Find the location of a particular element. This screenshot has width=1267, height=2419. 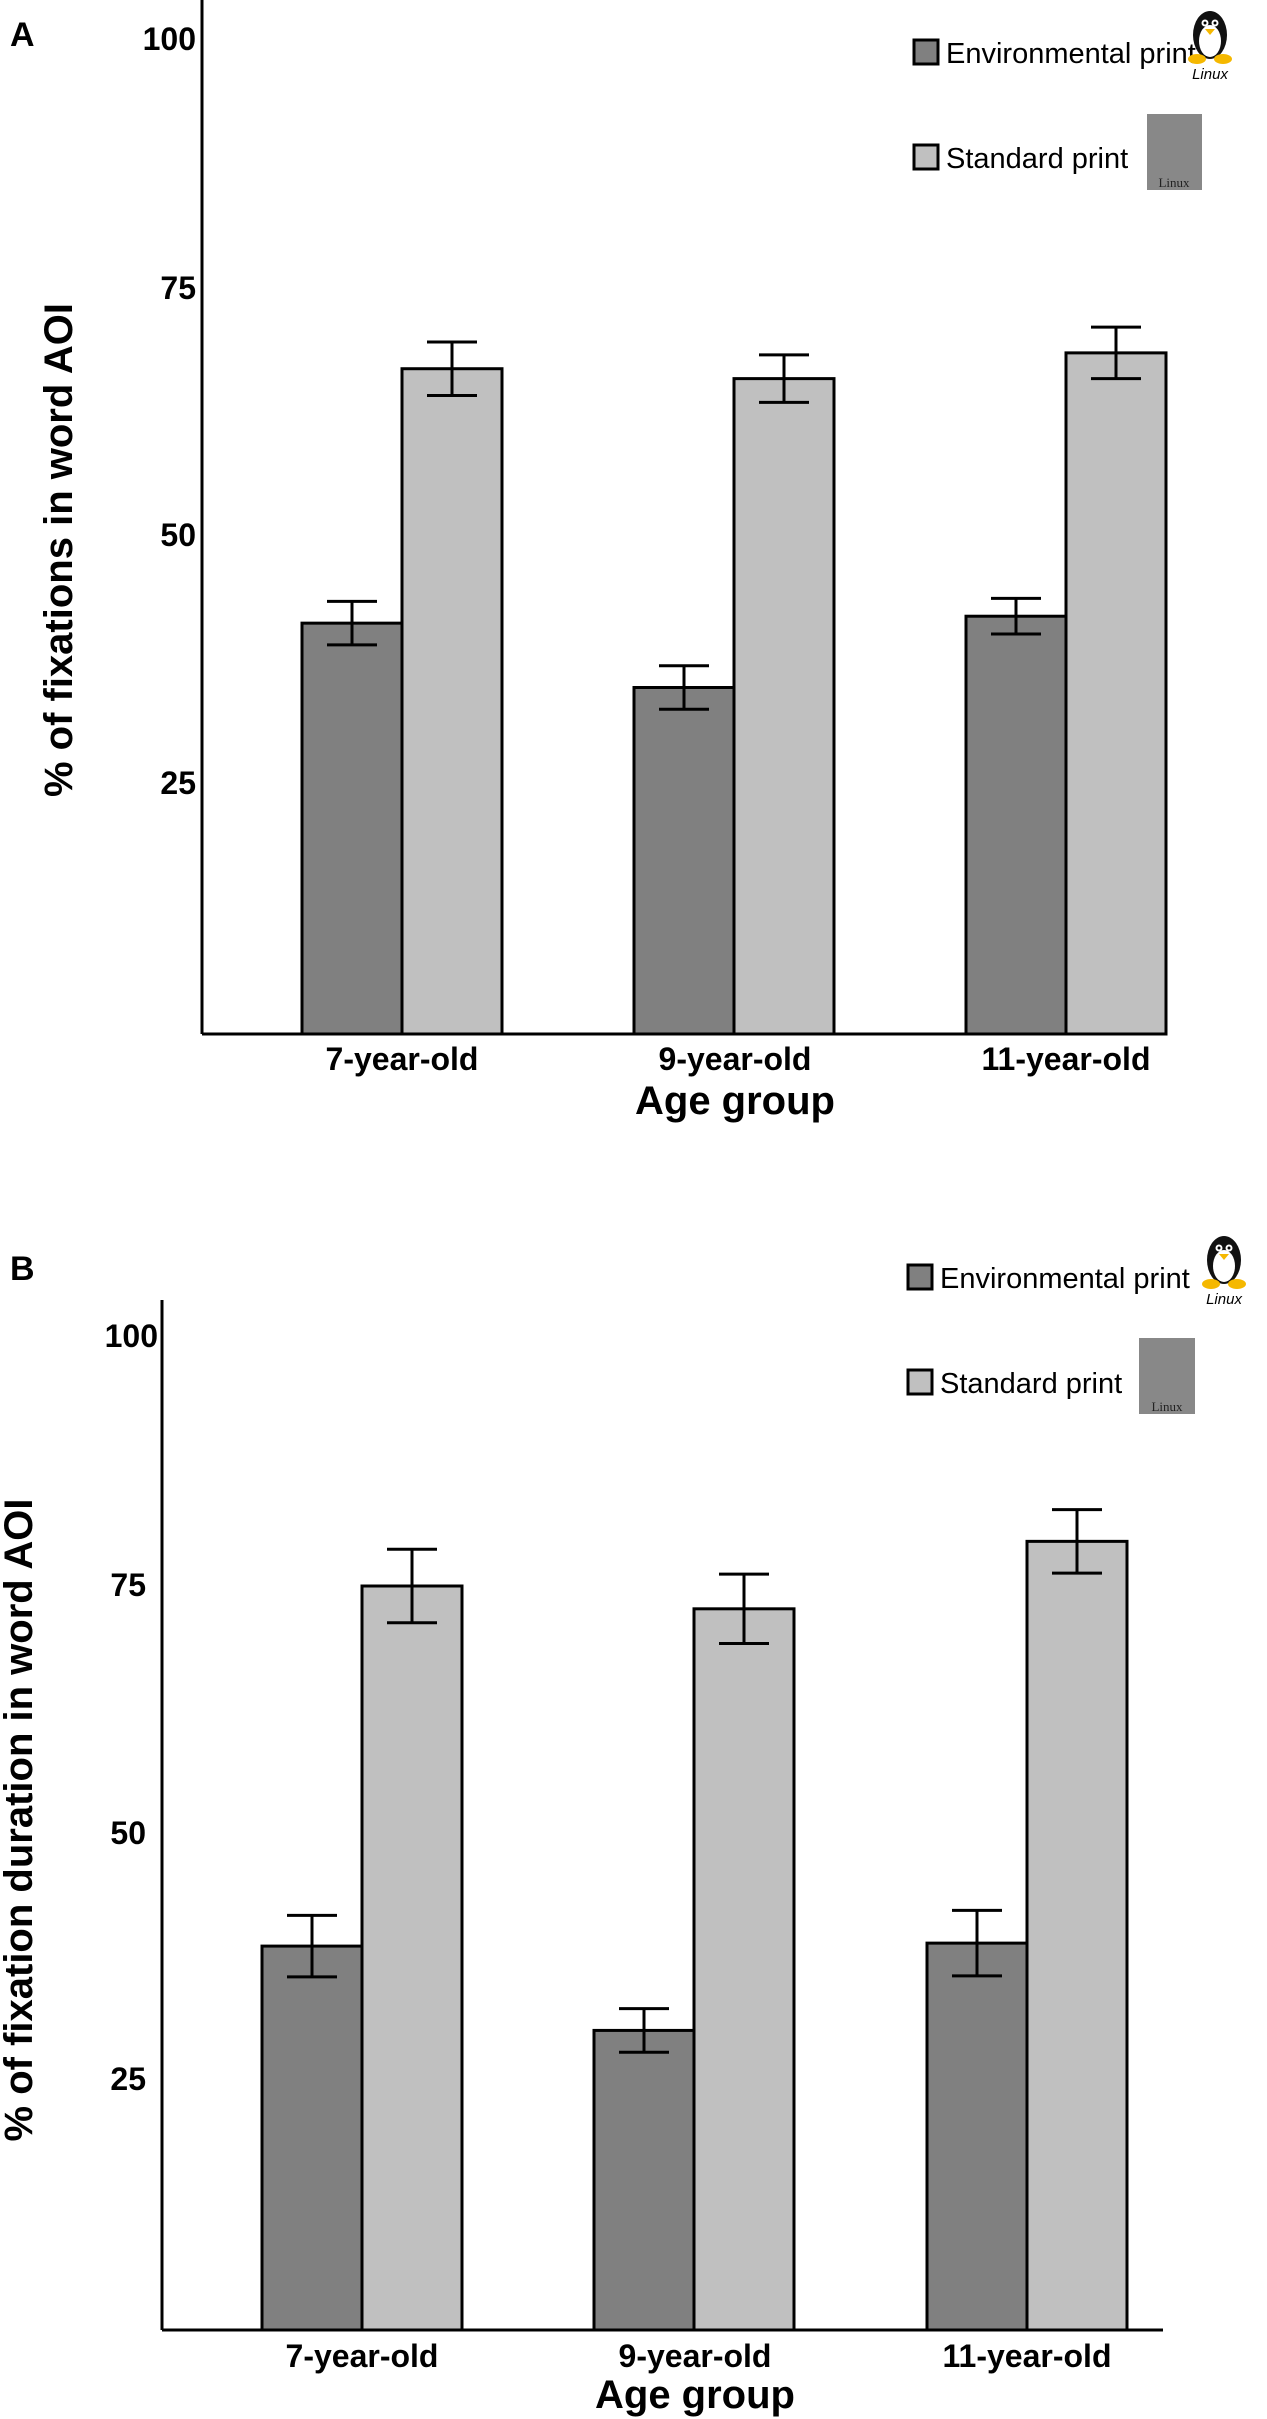

bar-env-9yr-a is located at coordinates (684, 861).